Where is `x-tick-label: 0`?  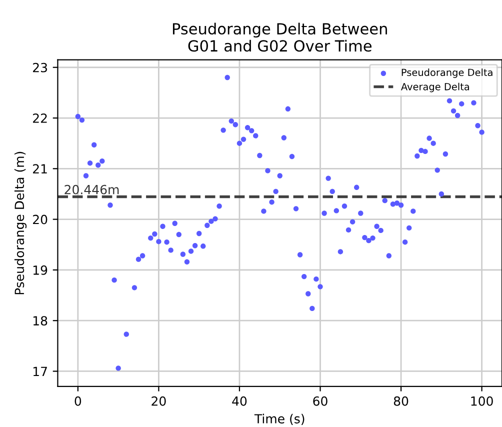 x-tick-label: 0 is located at coordinates (78, 401).